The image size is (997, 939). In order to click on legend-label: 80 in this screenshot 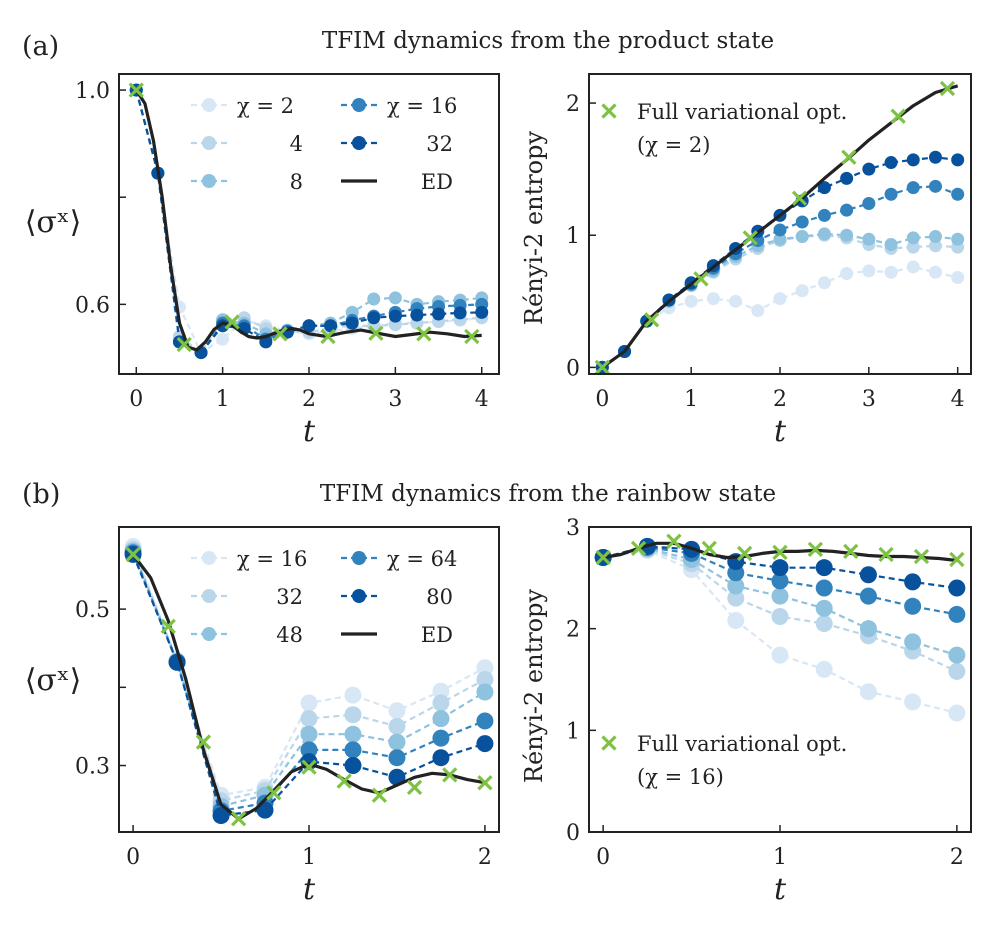, I will do `click(439, 597)`.